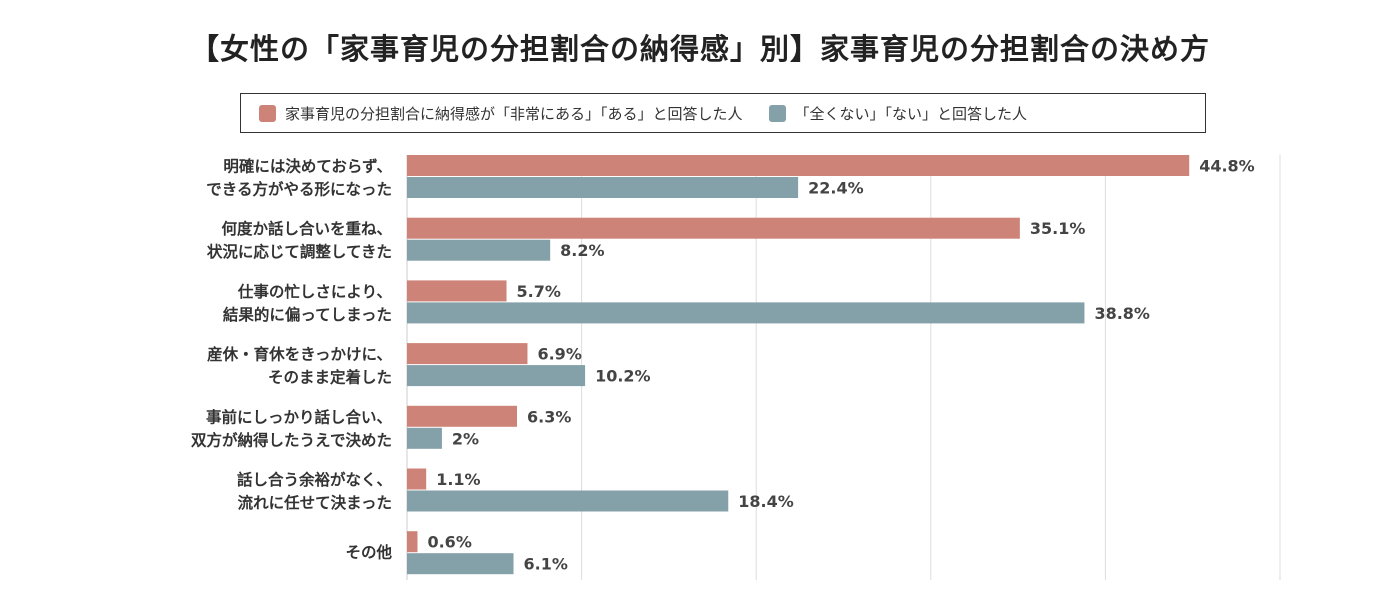  What do you see at coordinates (307, 166) in the screenshot?
I see `category-label: 明確には決めておらず、` at bounding box center [307, 166].